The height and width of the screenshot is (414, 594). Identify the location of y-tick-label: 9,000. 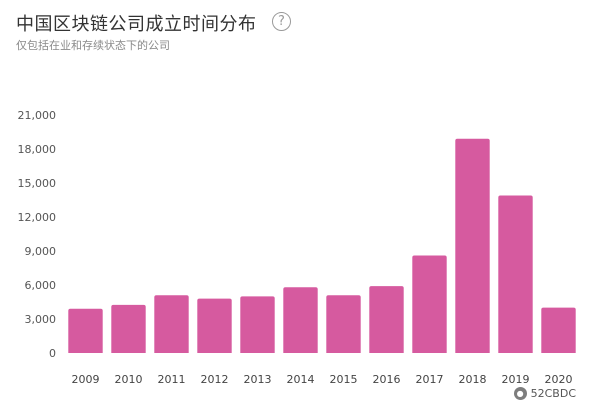
(41, 251).